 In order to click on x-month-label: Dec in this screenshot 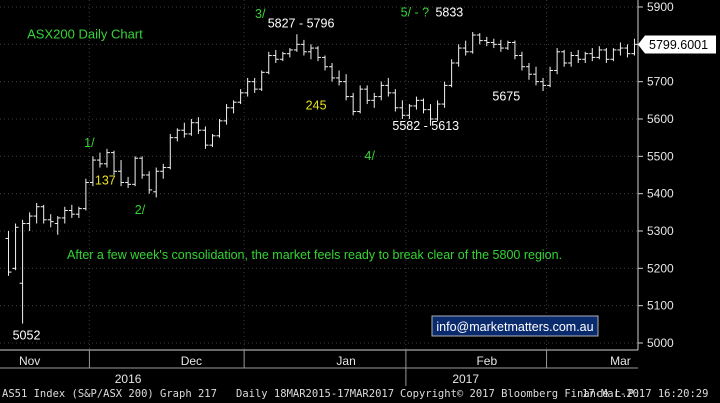, I will do `click(191, 361)`.